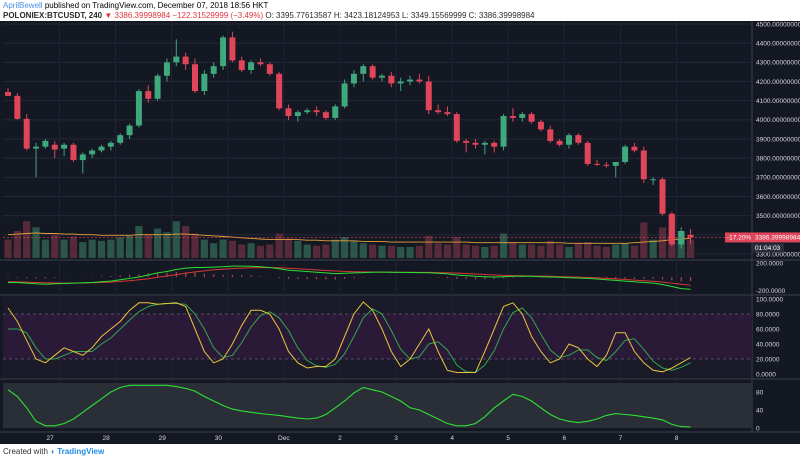 This screenshot has height=461, width=800. What do you see at coordinates (50, 438) in the screenshot?
I see `time-tick-label: 27` at bounding box center [50, 438].